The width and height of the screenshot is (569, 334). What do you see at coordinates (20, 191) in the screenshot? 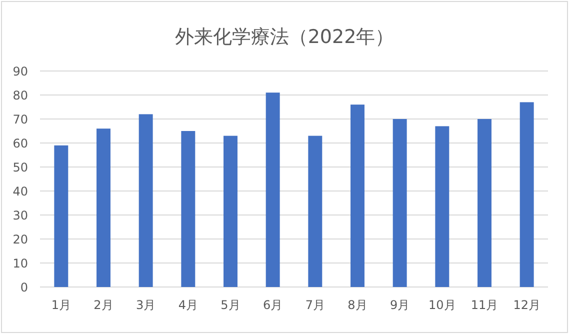
I see `y-tick-label: 40` at bounding box center [20, 191].